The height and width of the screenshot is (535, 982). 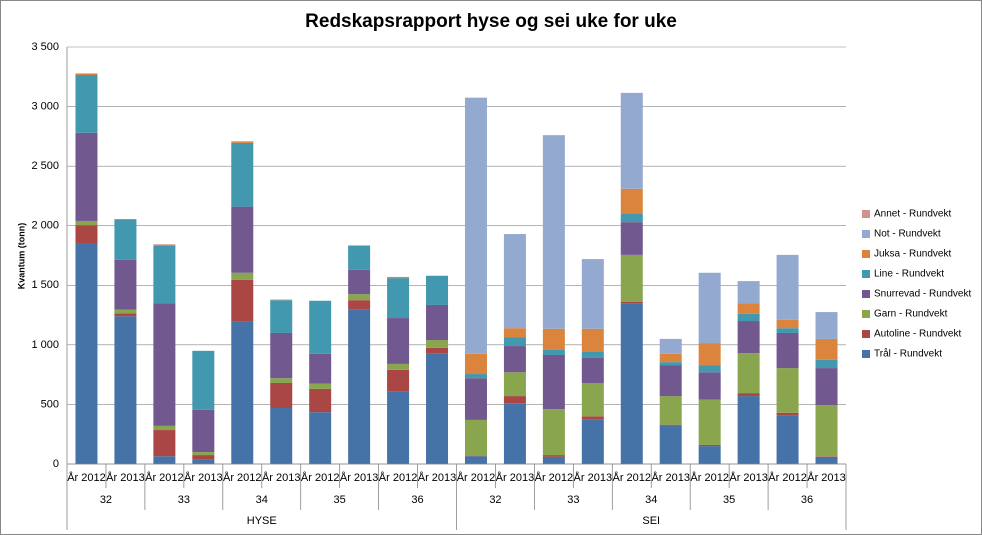 What do you see at coordinates (184, 500) in the screenshot?
I see `week-label: 33` at bounding box center [184, 500].